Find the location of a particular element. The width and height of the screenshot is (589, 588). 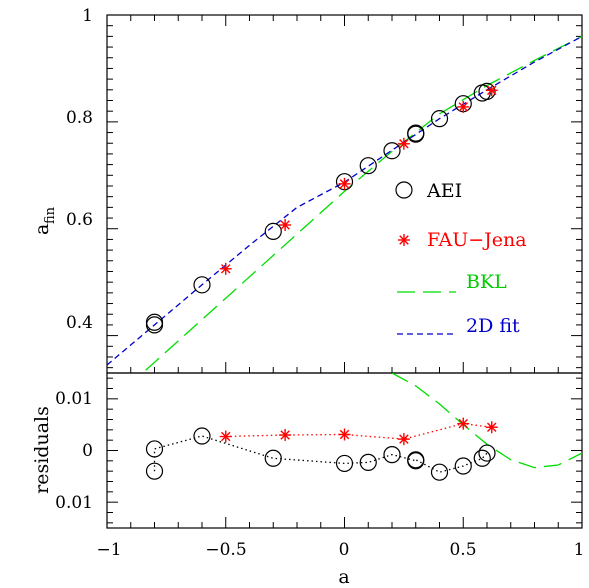

aei-residual-line is located at coordinates (320, 454).